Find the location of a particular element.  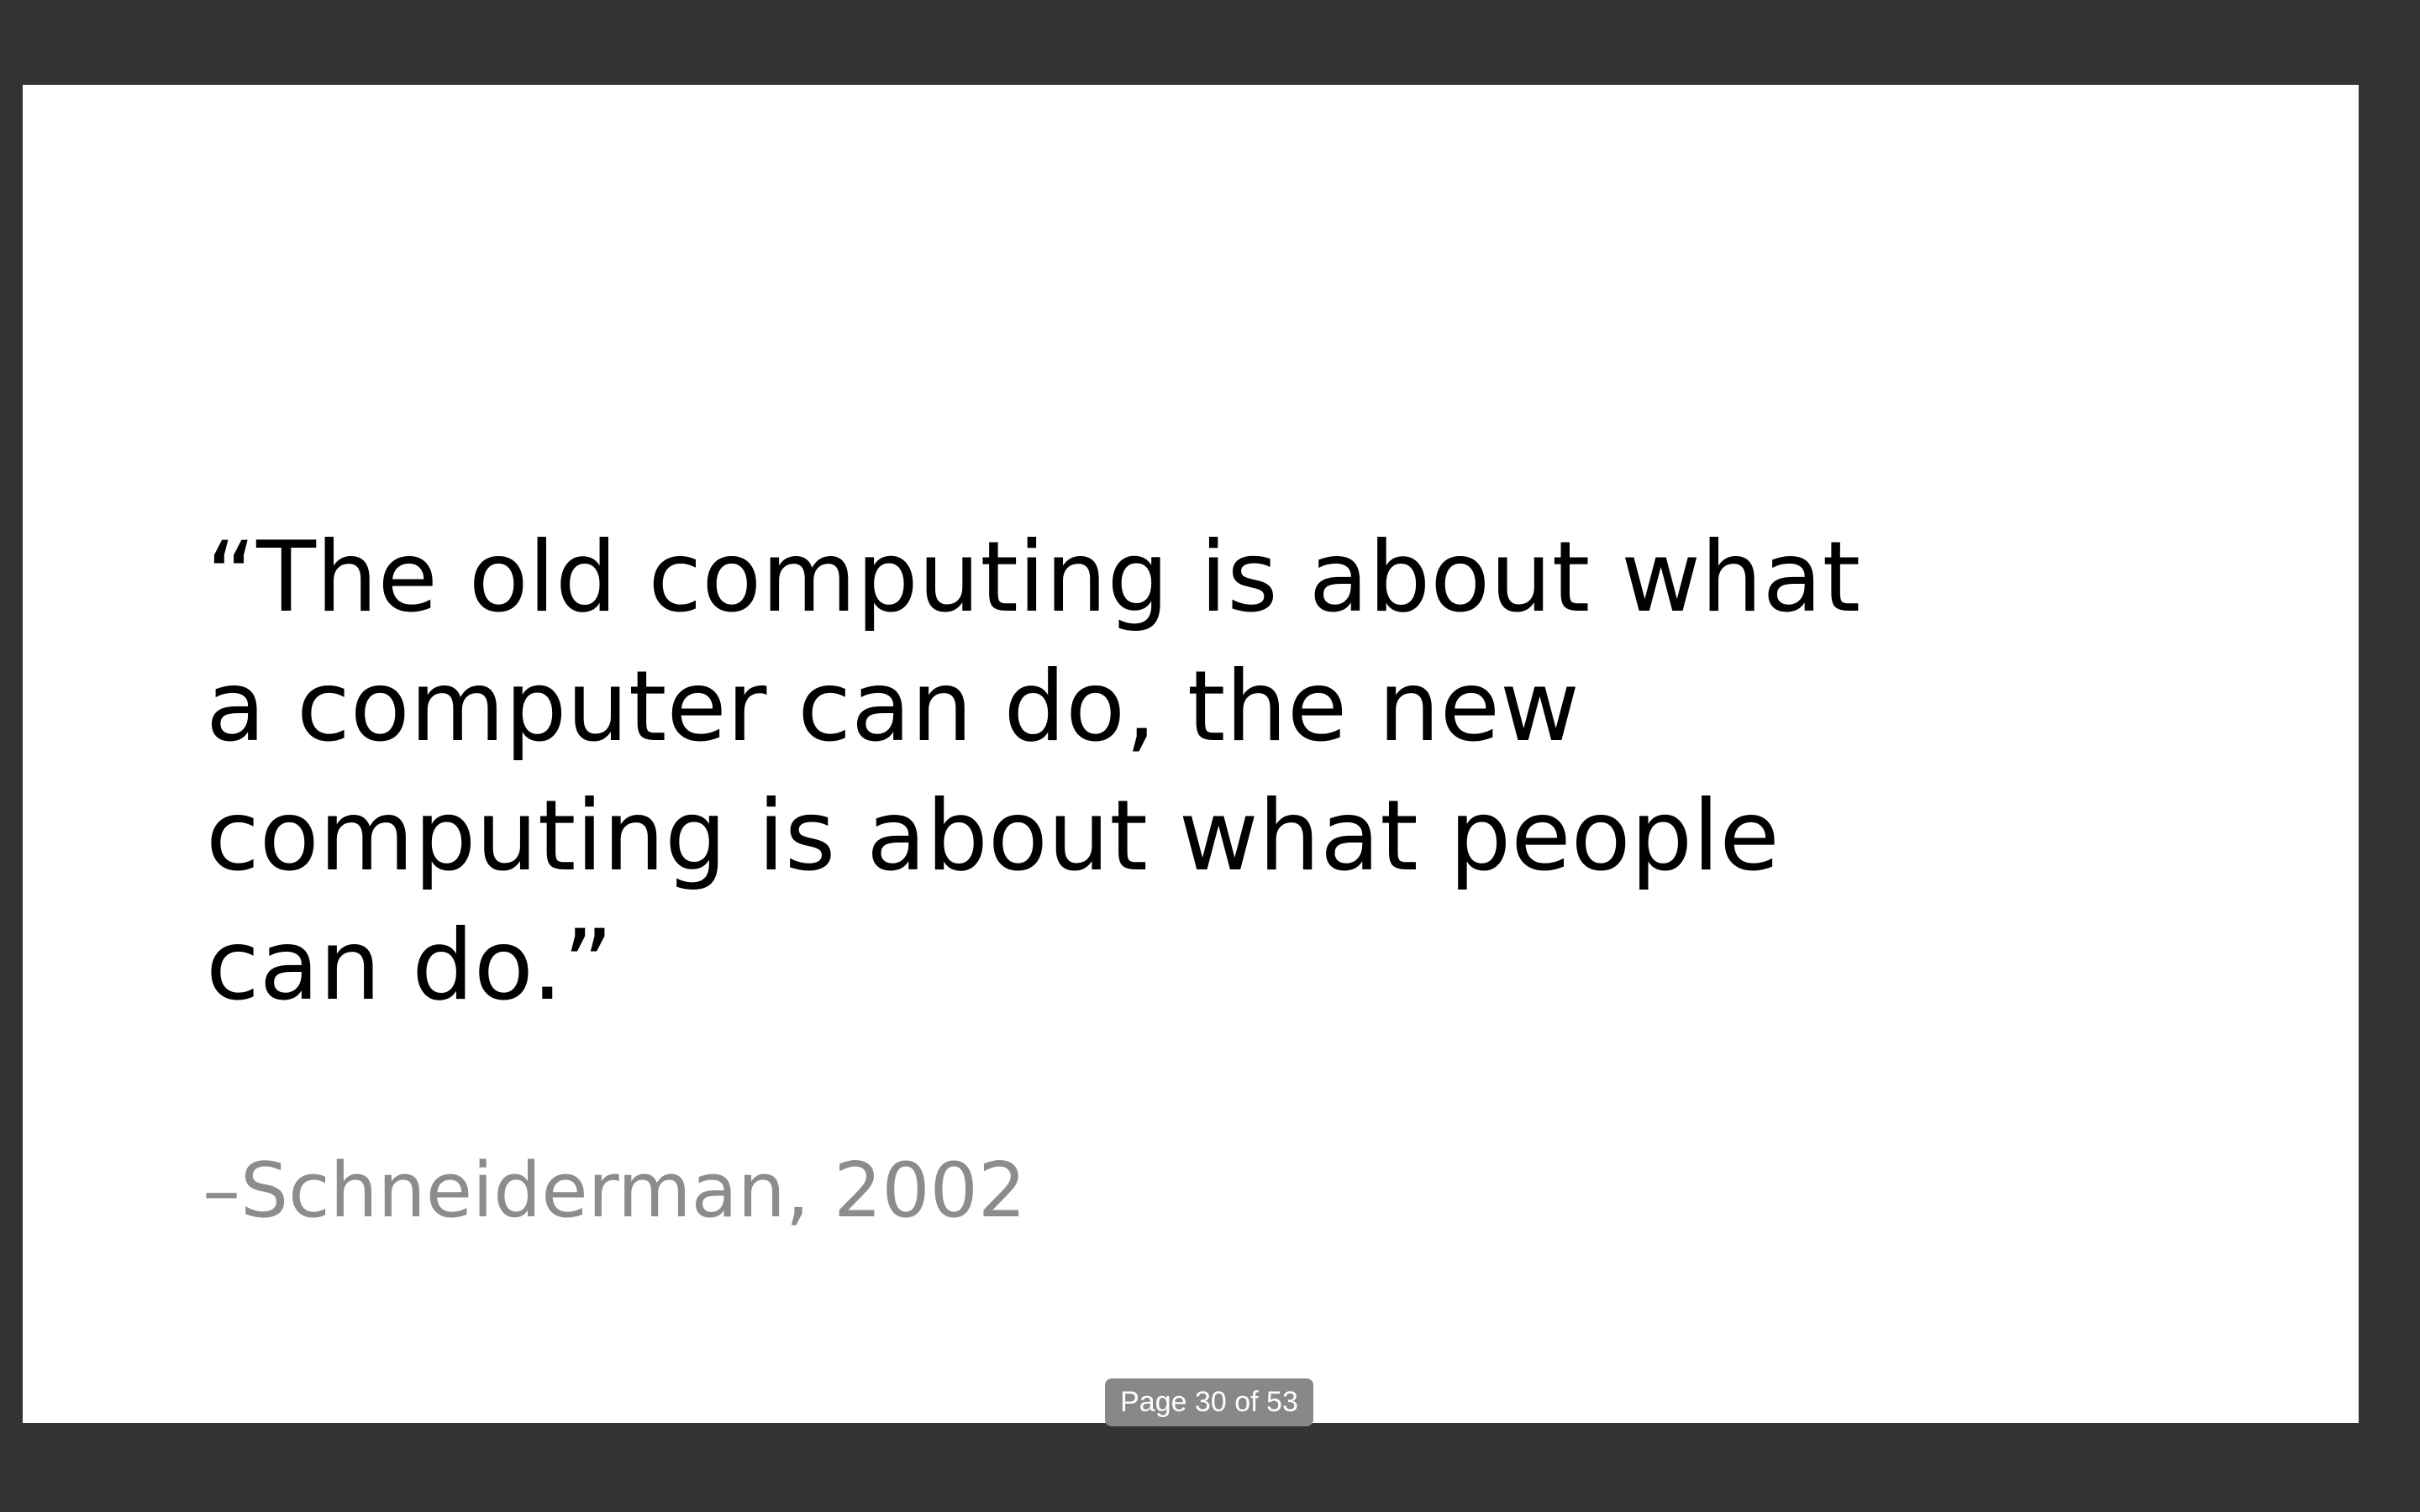

page-indicator: Page 30 of 53 is located at coordinates (1209, 1402).